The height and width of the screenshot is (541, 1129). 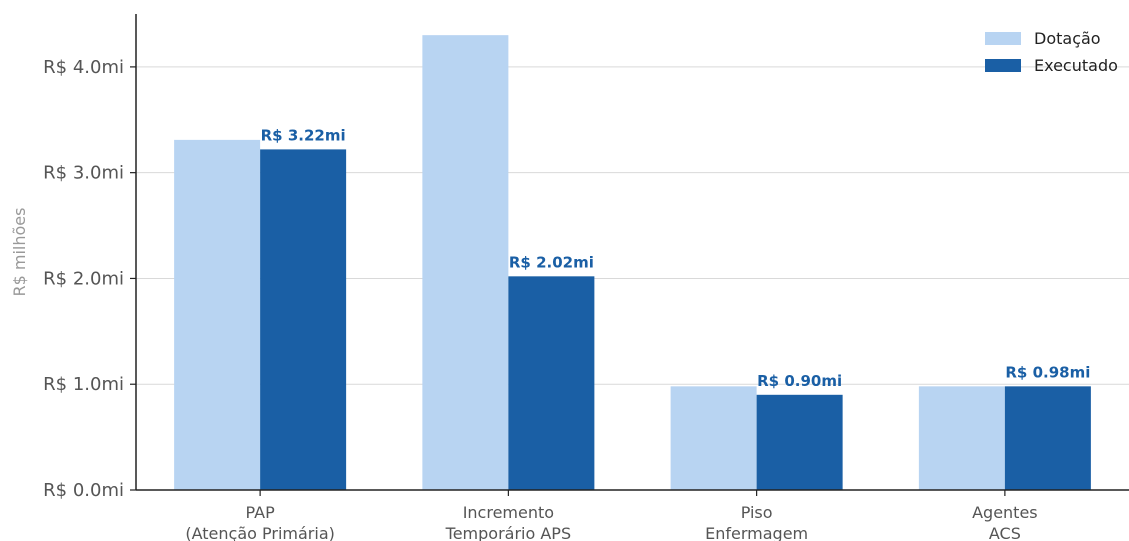 I want to click on x-tick-label: PAP, so click(x=261, y=512).